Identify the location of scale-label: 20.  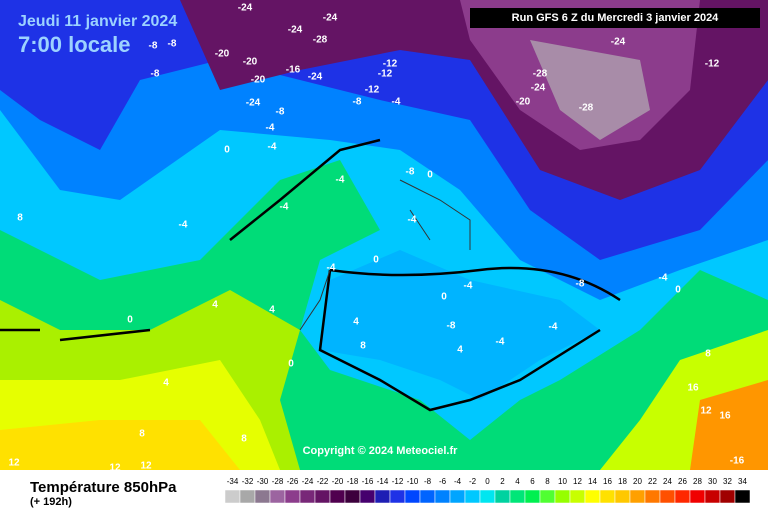
(637, 481).